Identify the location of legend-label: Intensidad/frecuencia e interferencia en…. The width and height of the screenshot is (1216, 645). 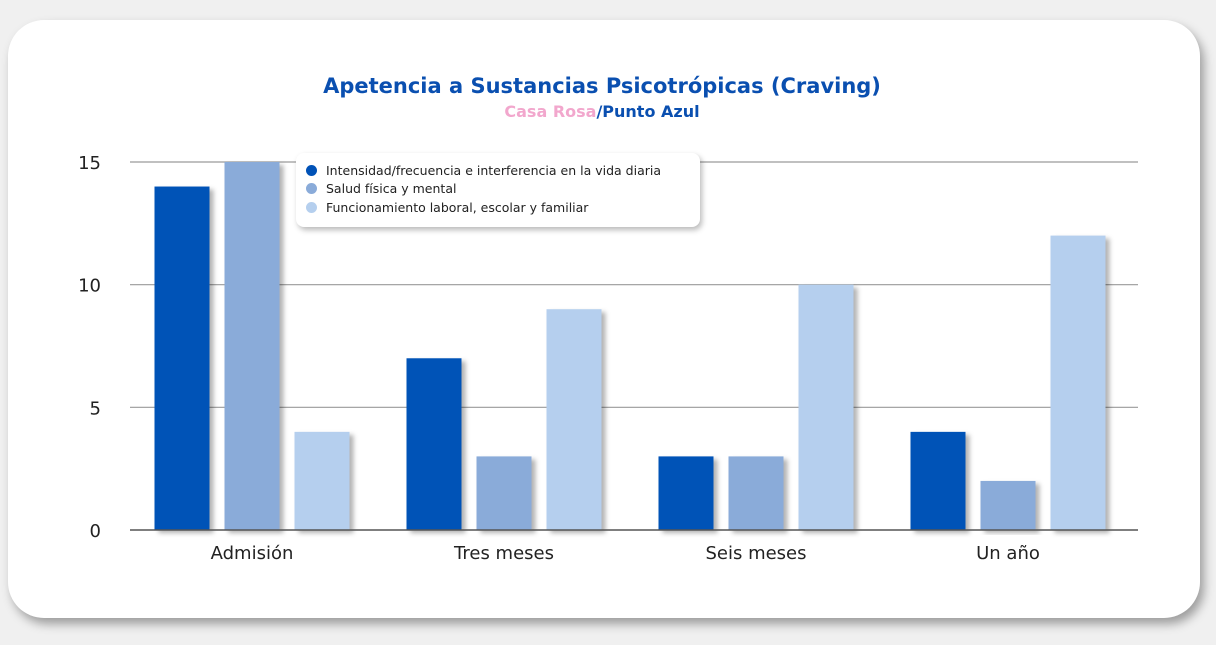
(493, 170).